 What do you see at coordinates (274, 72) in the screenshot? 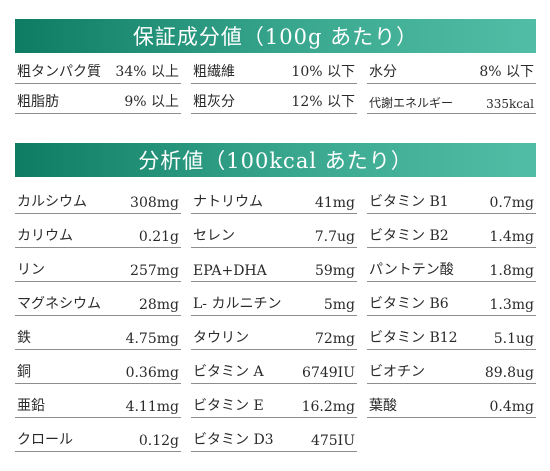
I see `guaranteed-row-0-col-1: 粗繊維 10% 以下` at bounding box center [274, 72].